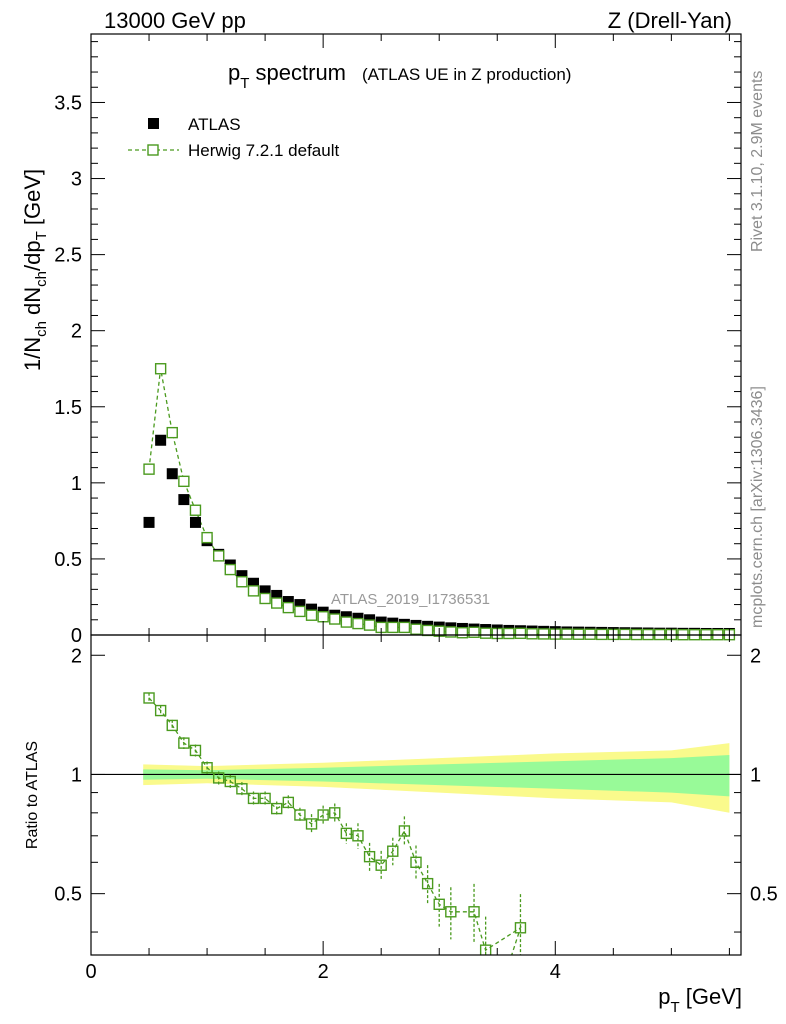 The height and width of the screenshot is (1024, 786). I want to click on ratio-band, so click(436, 778).